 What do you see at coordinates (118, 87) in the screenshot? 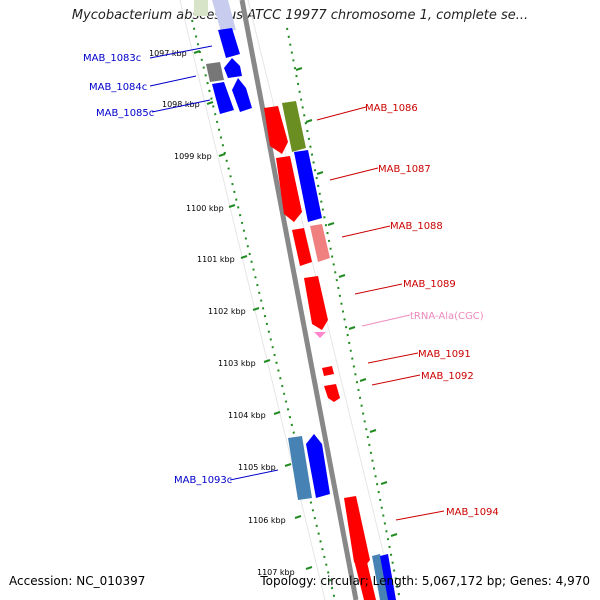
I see `gene-label-MAB_1084c: MAB_1084c` at bounding box center [118, 87].